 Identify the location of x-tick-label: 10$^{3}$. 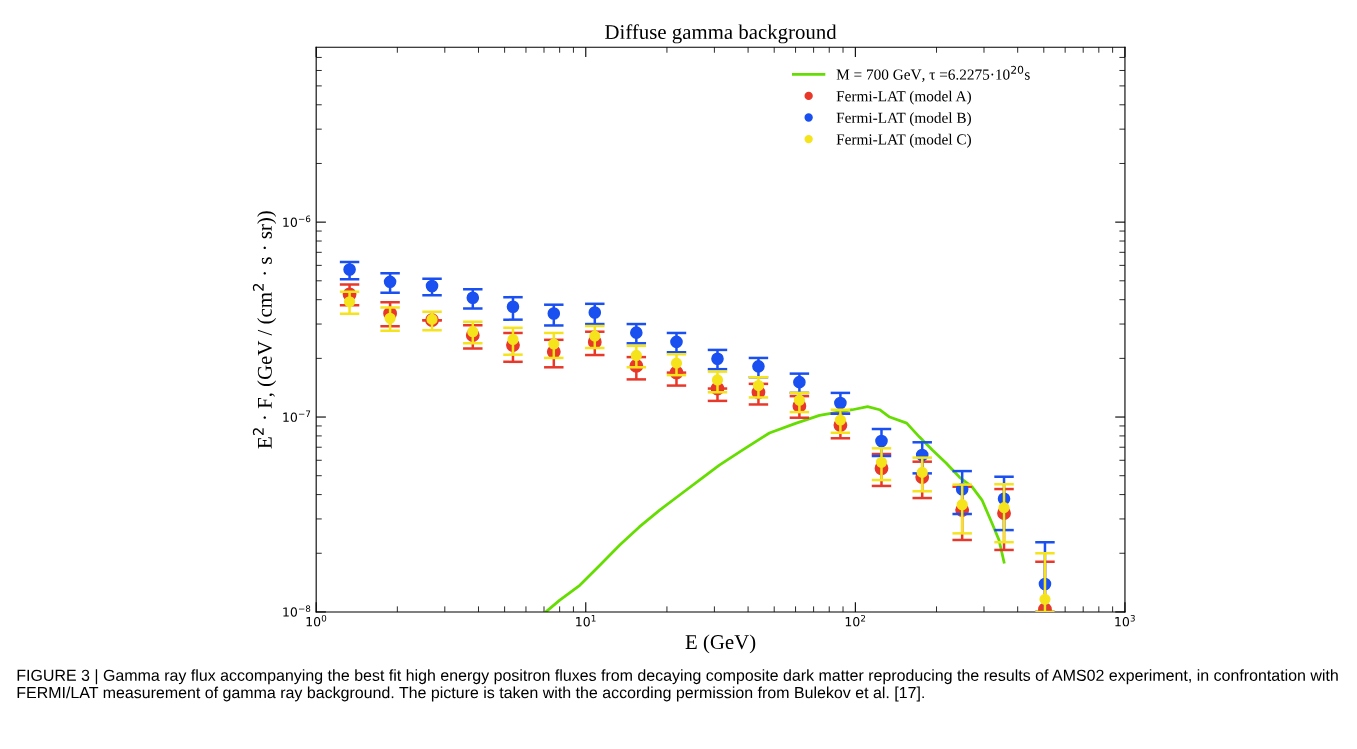
(1125, 620).